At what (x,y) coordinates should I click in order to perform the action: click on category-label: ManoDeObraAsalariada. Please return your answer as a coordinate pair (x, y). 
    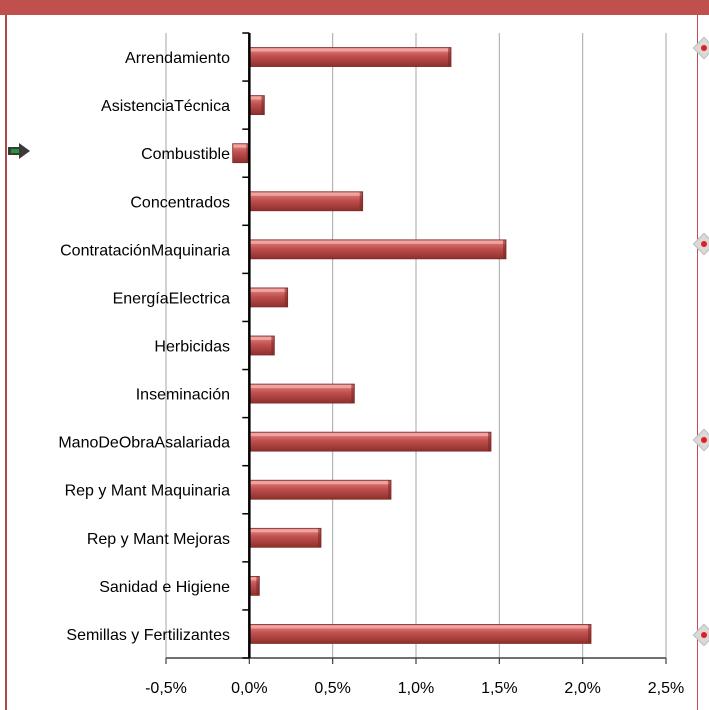
    Looking at the image, I should click on (144, 443).